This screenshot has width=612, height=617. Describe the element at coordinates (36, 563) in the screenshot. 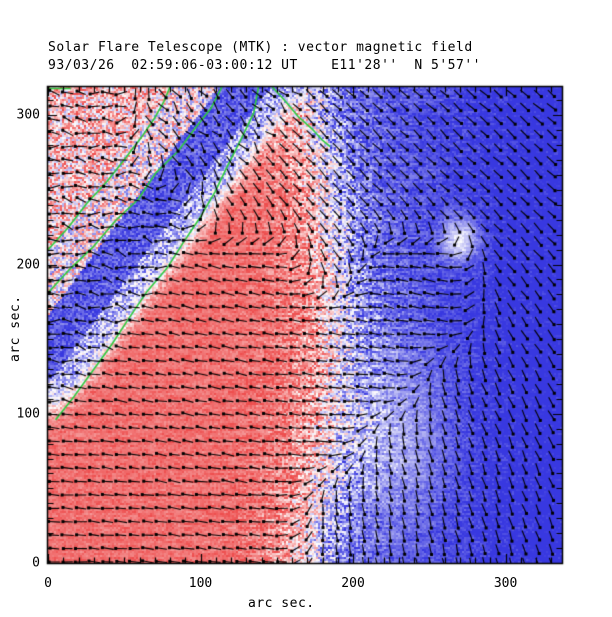

I see `y-tick-label: 0` at that location.